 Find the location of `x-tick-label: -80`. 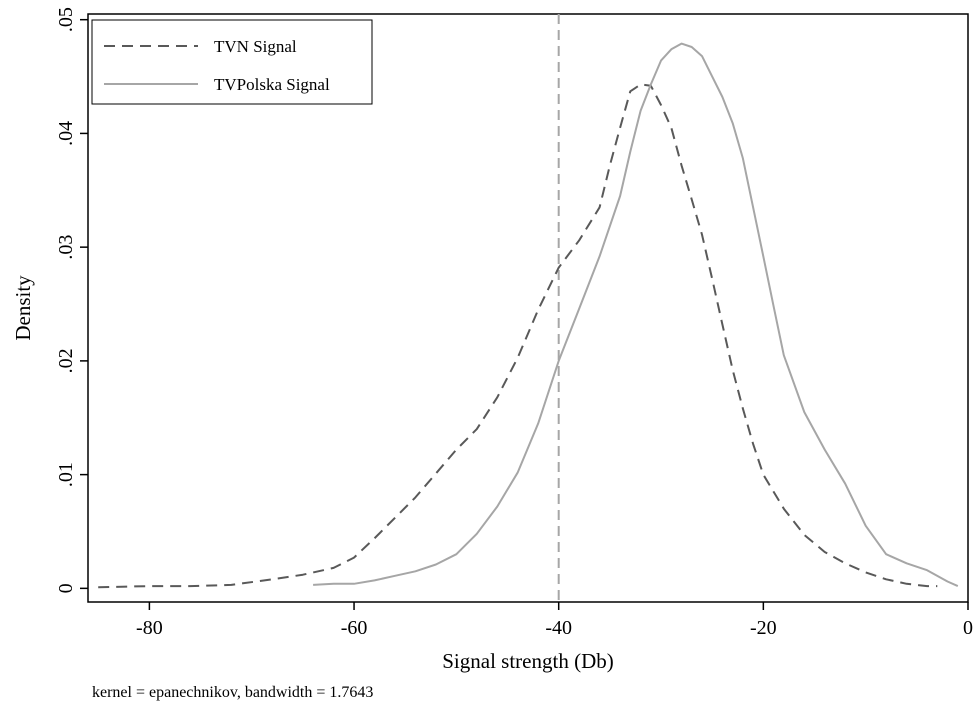

x-tick-label: -80 is located at coordinates (149, 628).